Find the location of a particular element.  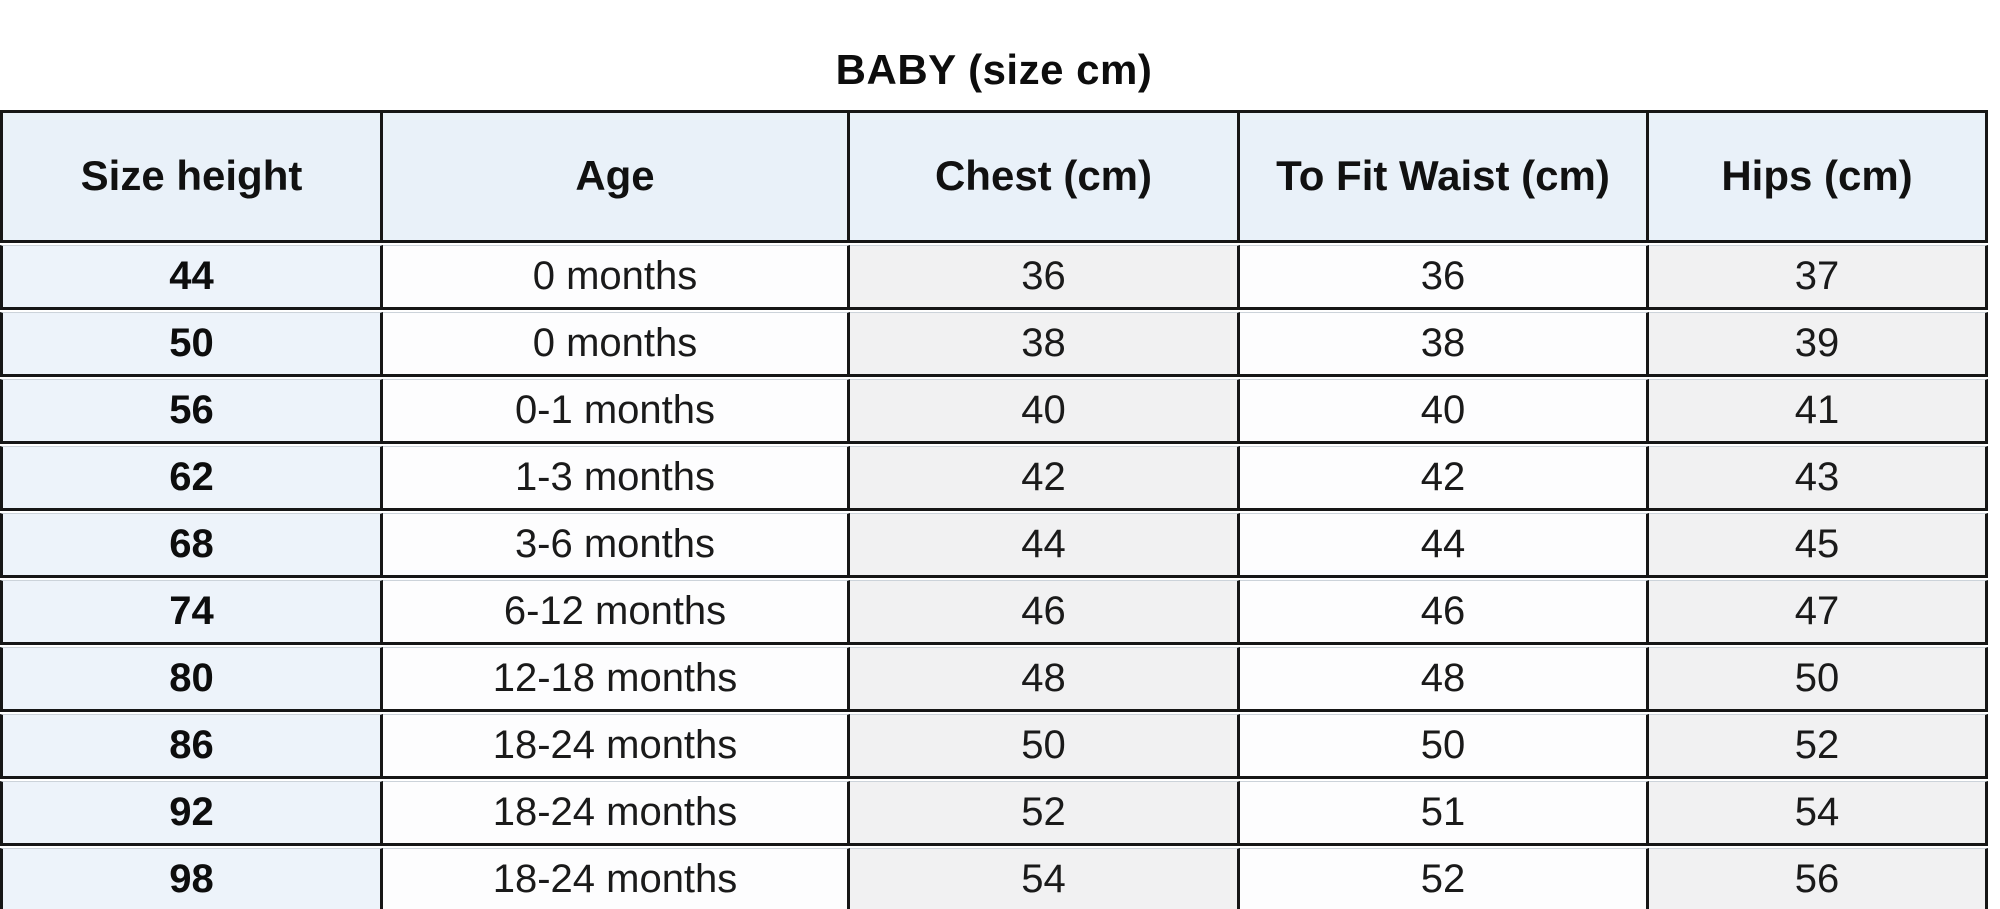

cell-age: 6-12 months is located at coordinates (616, 612).